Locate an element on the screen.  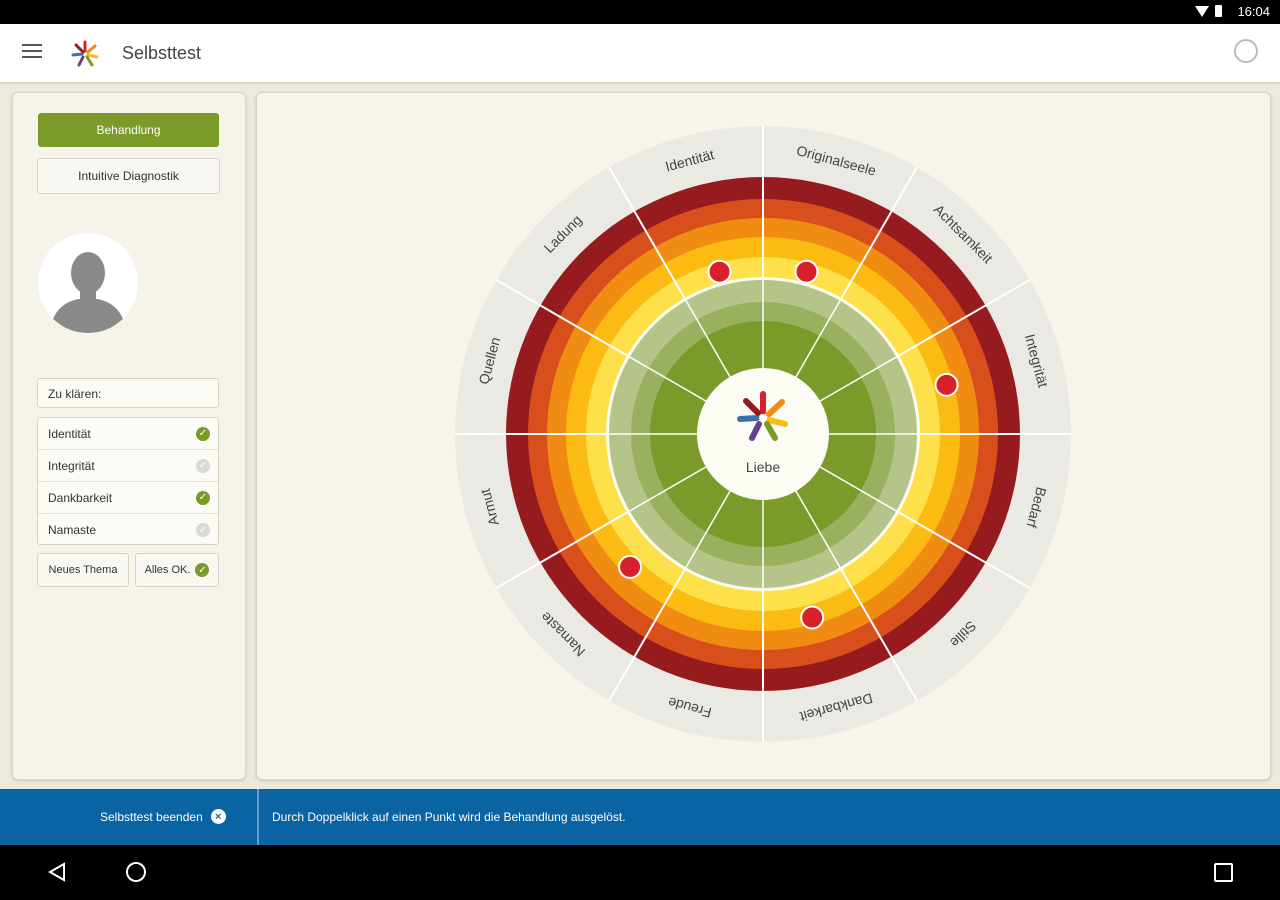
topic-label: Integrität is located at coordinates (71, 465).